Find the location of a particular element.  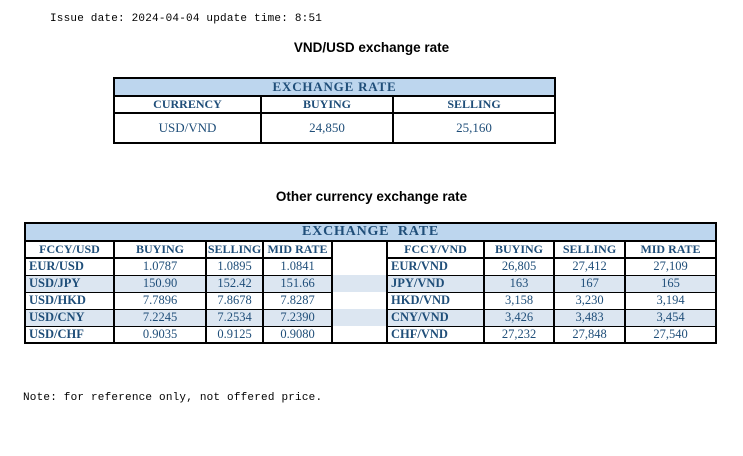

column-header-fccy-vnd: FCCY/VND is located at coordinates (435, 249).